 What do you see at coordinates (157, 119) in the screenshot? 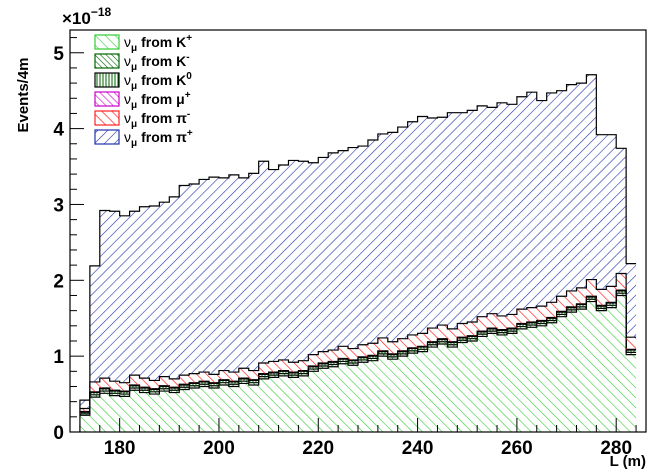
I see `legend-label-5: νμ from π-` at bounding box center [157, 119].